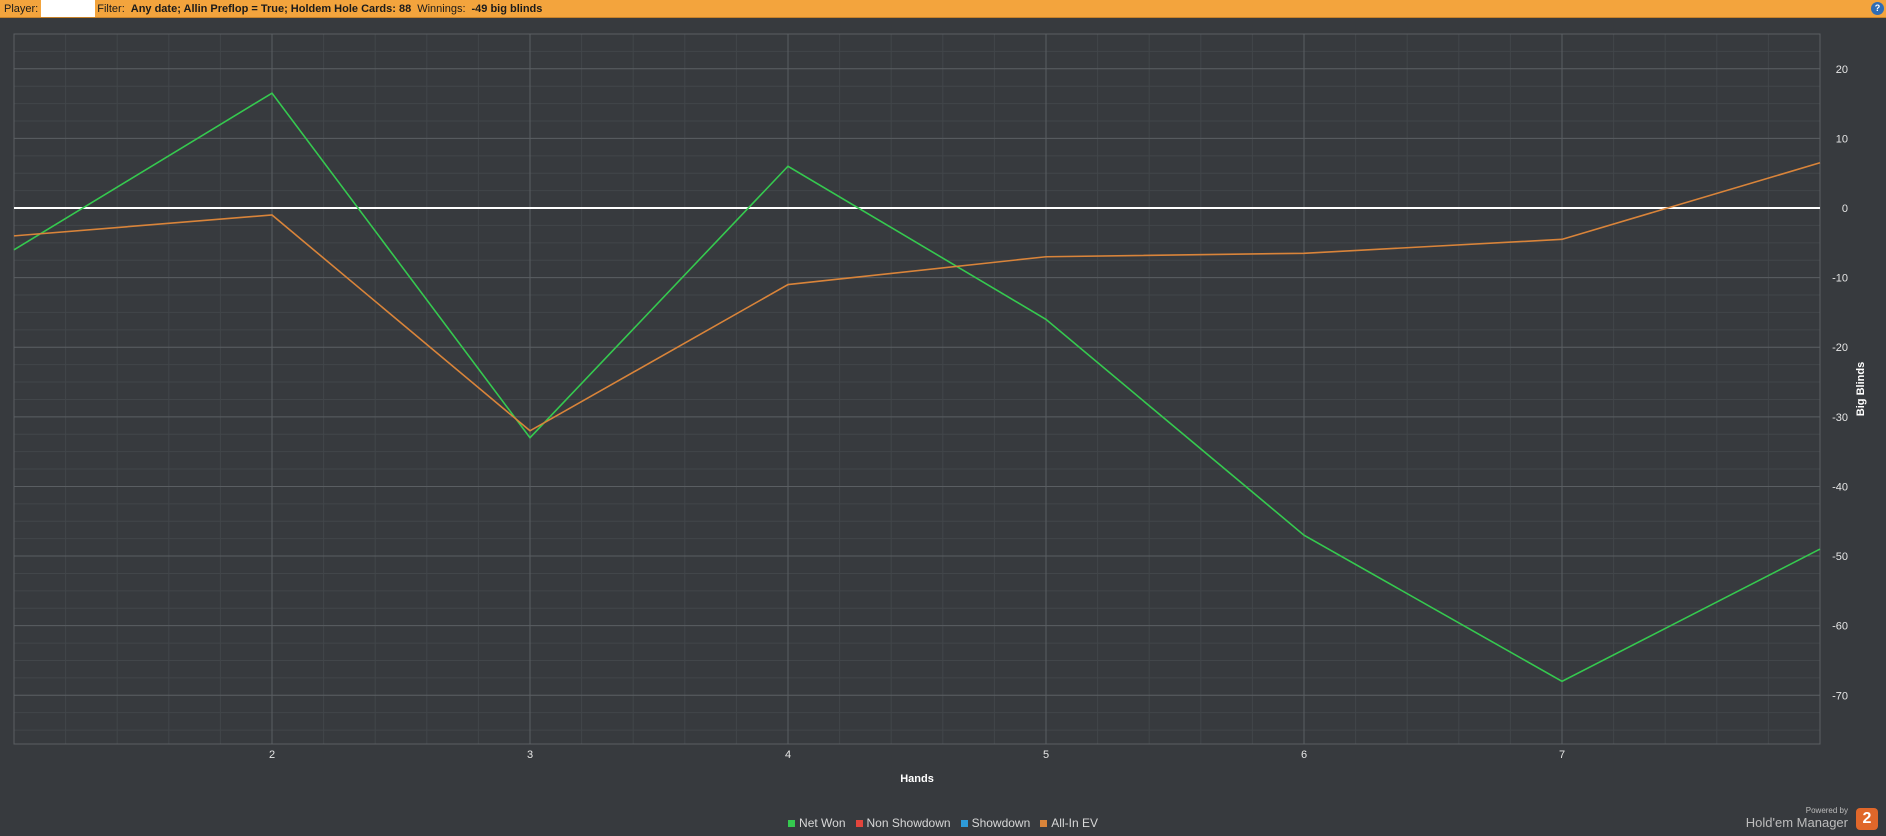  Describe the element at coordinates (1046, 755) in the screenshot. I see `x-tick-label: 5` at that location.